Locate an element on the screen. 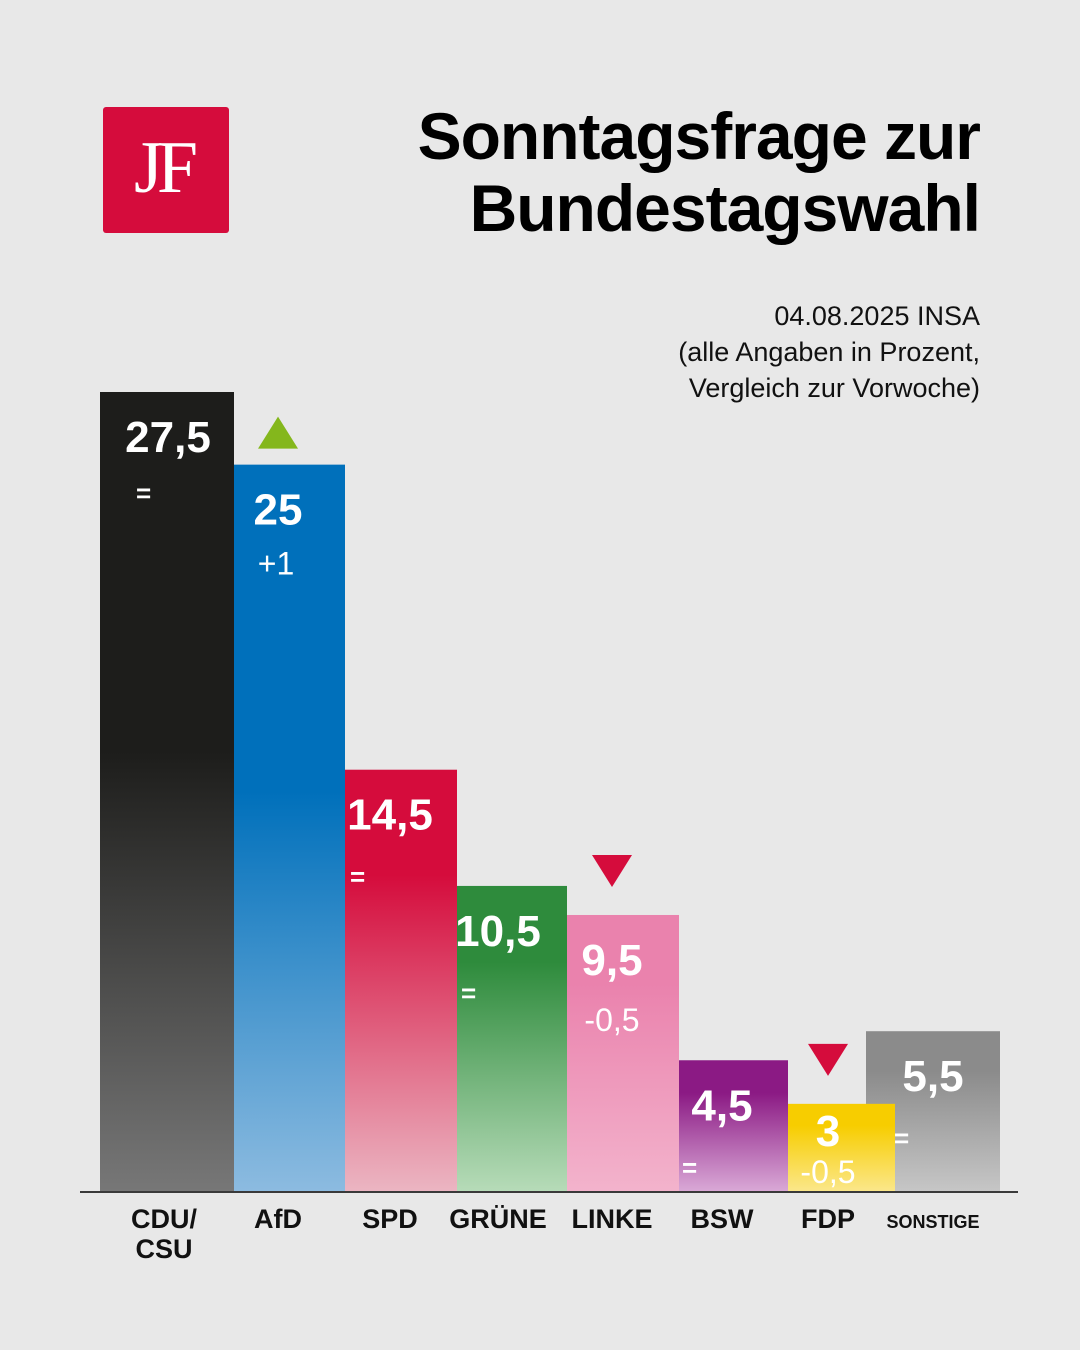  change-label-0: = is located at coordinates (143, 493).